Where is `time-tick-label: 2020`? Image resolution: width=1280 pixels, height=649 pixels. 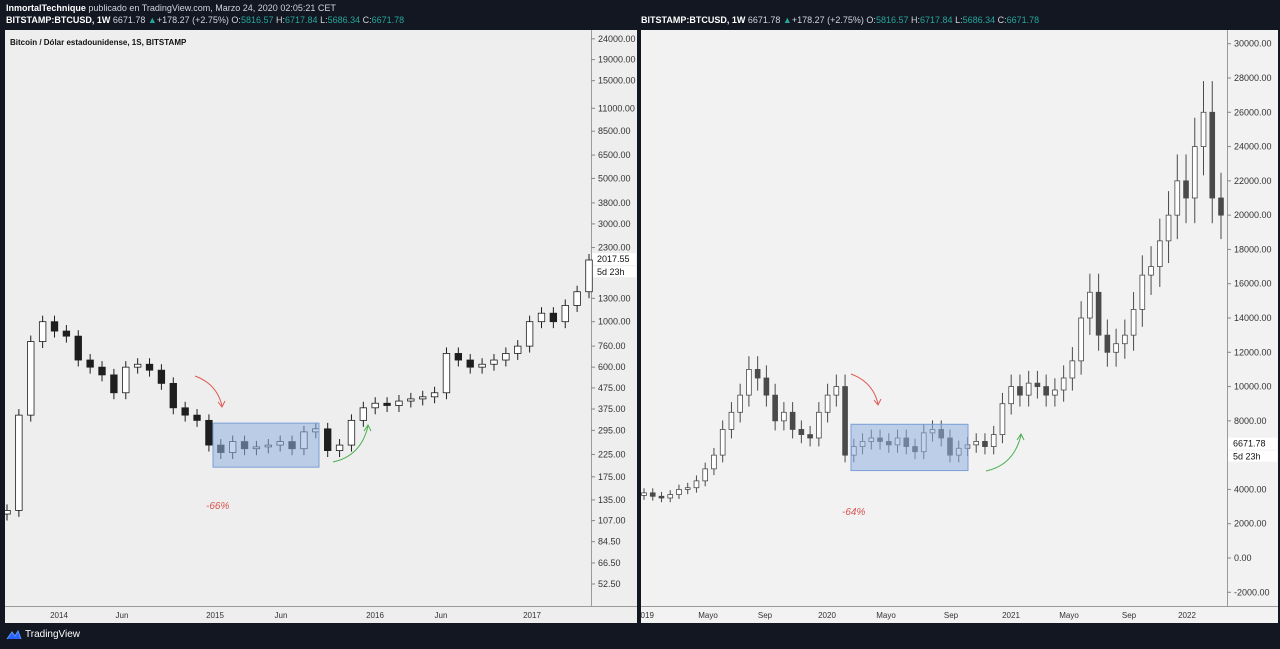 time-tick-label: 2020 is located at coordinates (827, 615).